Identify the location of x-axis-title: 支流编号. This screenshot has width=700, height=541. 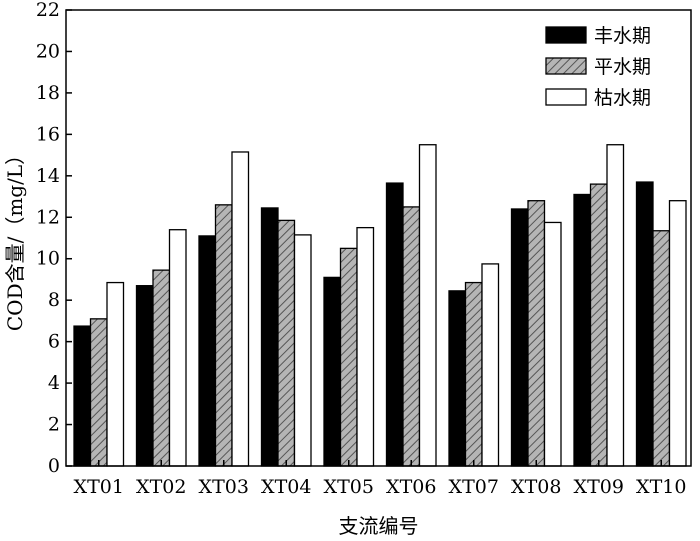
(379, 526).